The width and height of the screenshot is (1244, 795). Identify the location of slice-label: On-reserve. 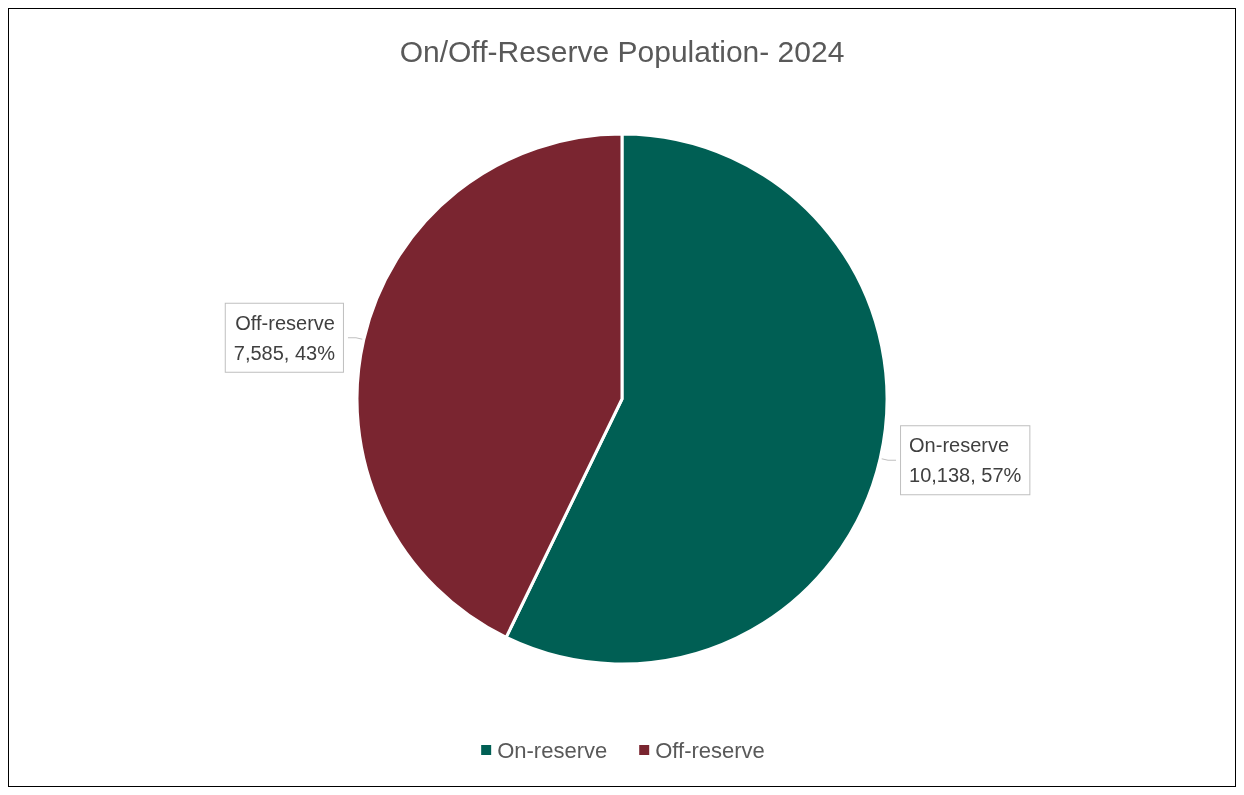
(959, 445).